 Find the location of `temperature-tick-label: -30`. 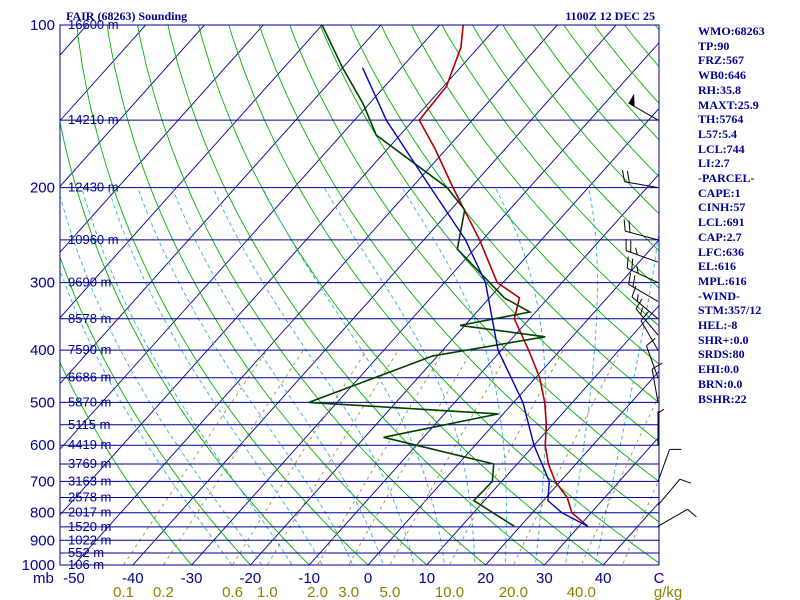

temperature-tick-label: -30 is located at coordinates (192, 578).